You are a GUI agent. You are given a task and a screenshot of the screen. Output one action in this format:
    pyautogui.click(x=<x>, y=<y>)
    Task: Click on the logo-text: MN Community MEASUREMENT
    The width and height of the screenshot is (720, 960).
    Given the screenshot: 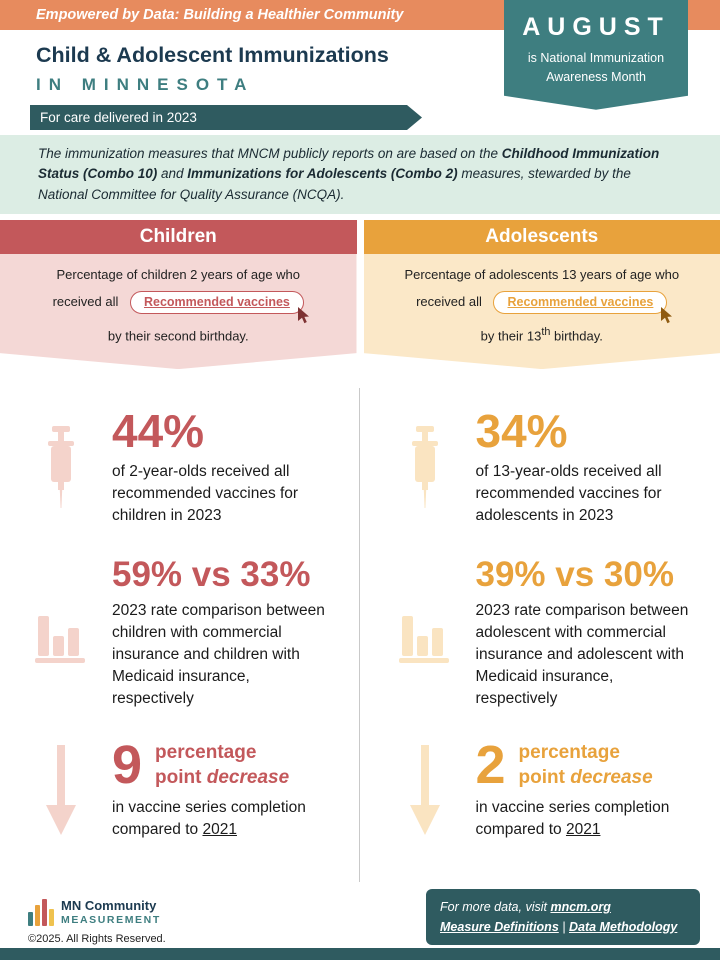 What is the action you would take?
    pyautogui.click(x=111, y=912)
    